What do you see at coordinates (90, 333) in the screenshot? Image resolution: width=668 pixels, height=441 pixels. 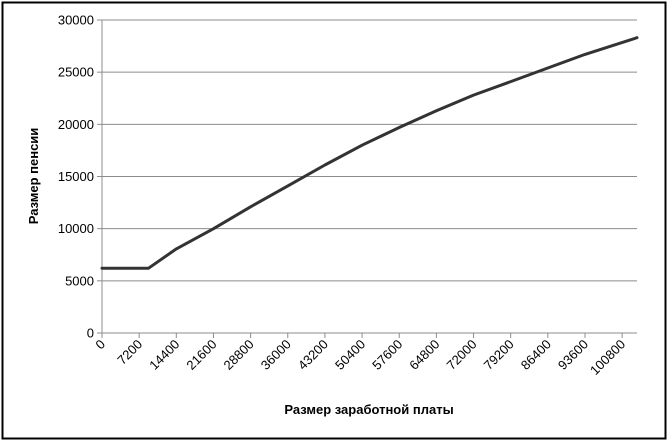 I see `y-tick-label-0: 0` at bounding box center [90, 333].